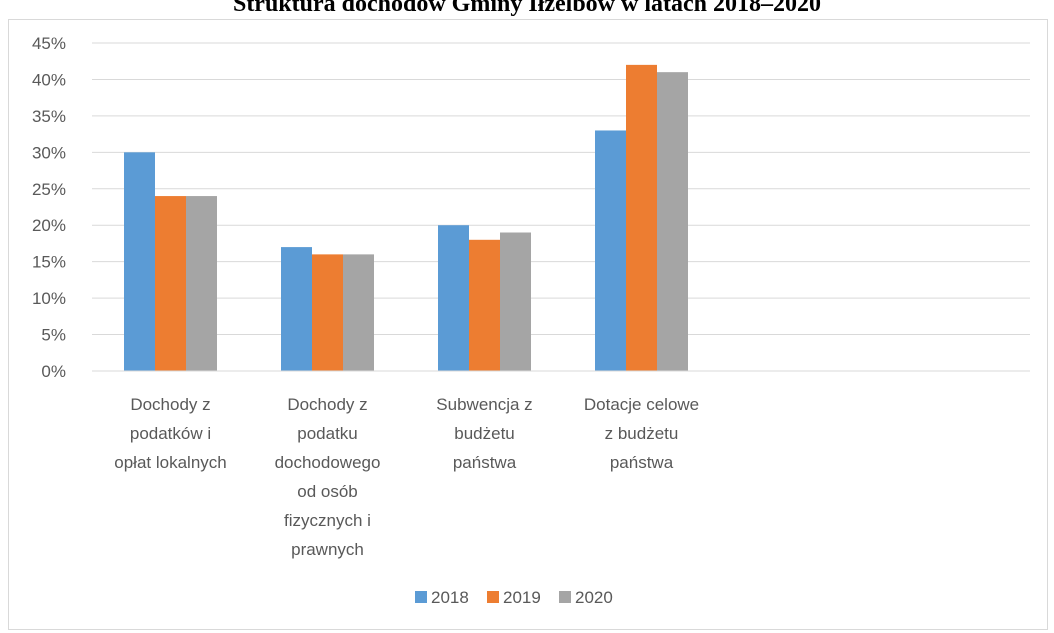 Image resolution: width=1054 pixels, height=633 pixels. Describe the element at coordinates (493, 597) in the screenshot. I see `legend-swatch-2019` at that location.